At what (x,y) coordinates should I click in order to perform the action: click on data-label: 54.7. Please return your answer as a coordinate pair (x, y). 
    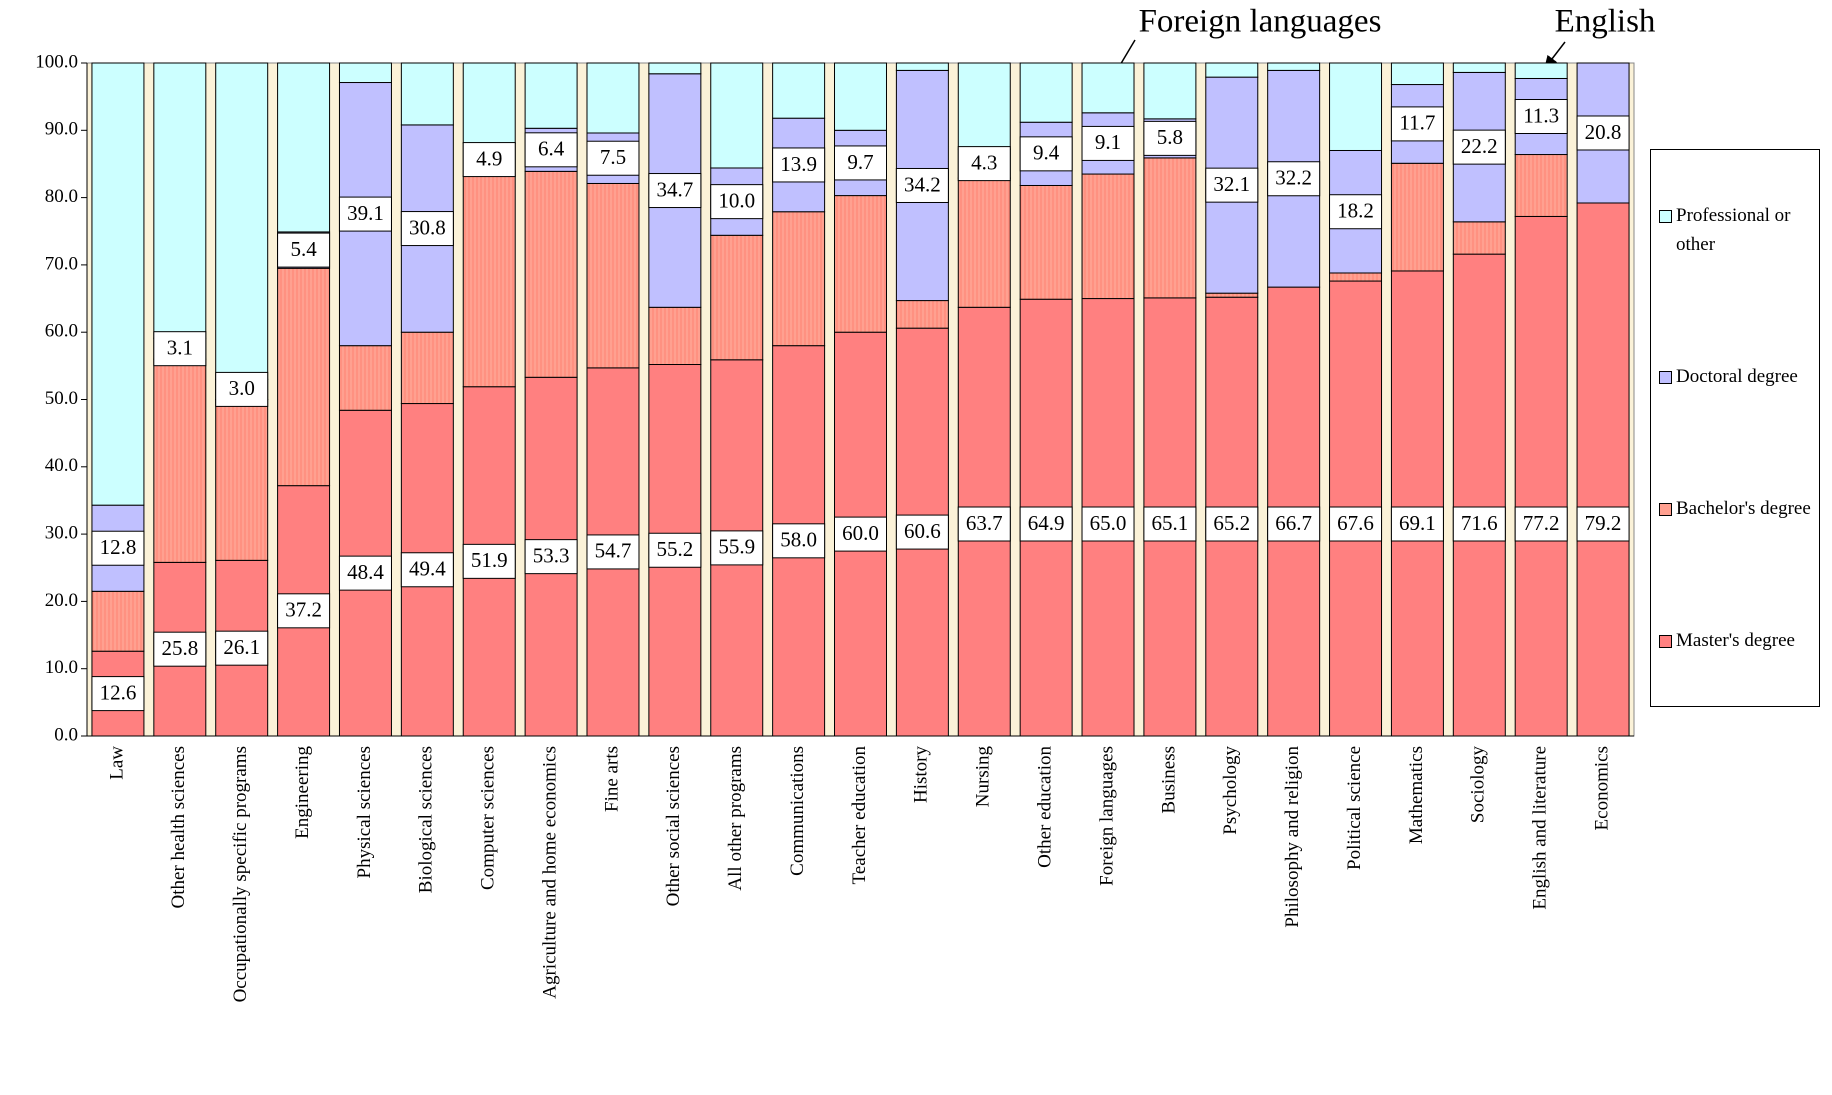
    Looking at the image, I should click on (613, 551).